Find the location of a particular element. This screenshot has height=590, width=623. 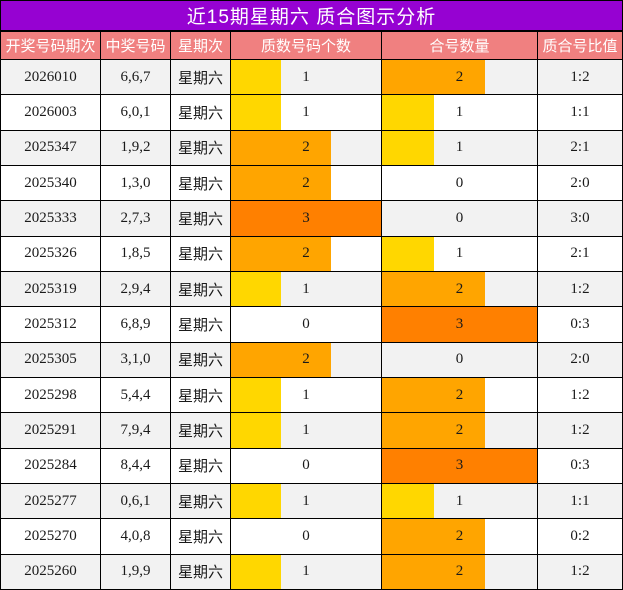

winning-numbers-cell: 6,0,1 is located at coordinates (136, 112).